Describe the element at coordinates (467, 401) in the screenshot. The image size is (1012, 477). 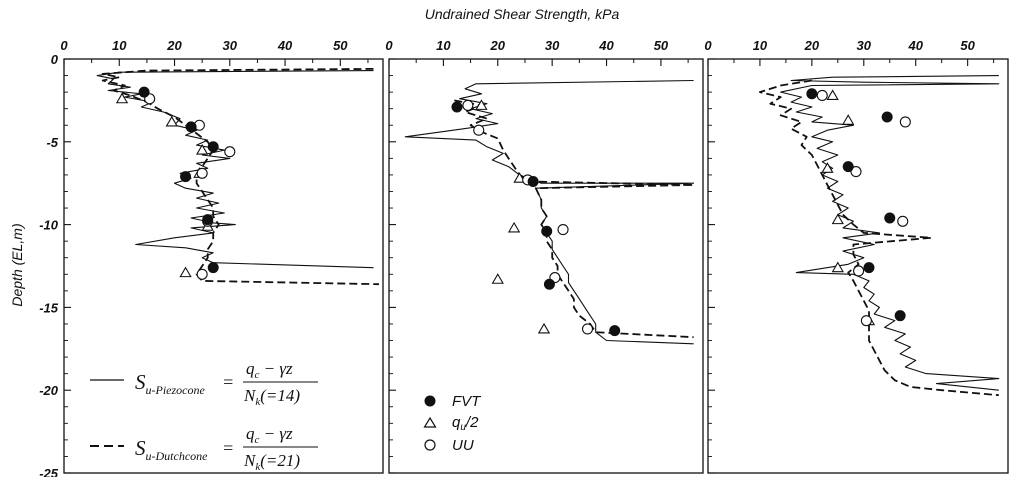
I see `legend-fvt-label: FVT` at that location.